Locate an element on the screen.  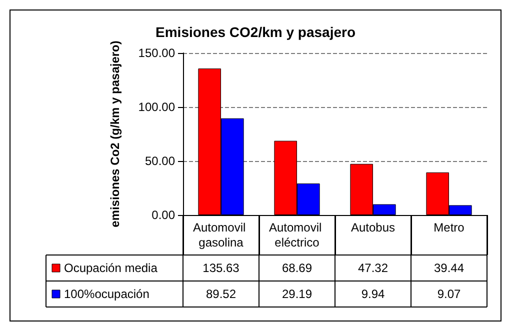
data-label: 9.94 is located at coordinates (373, 294).